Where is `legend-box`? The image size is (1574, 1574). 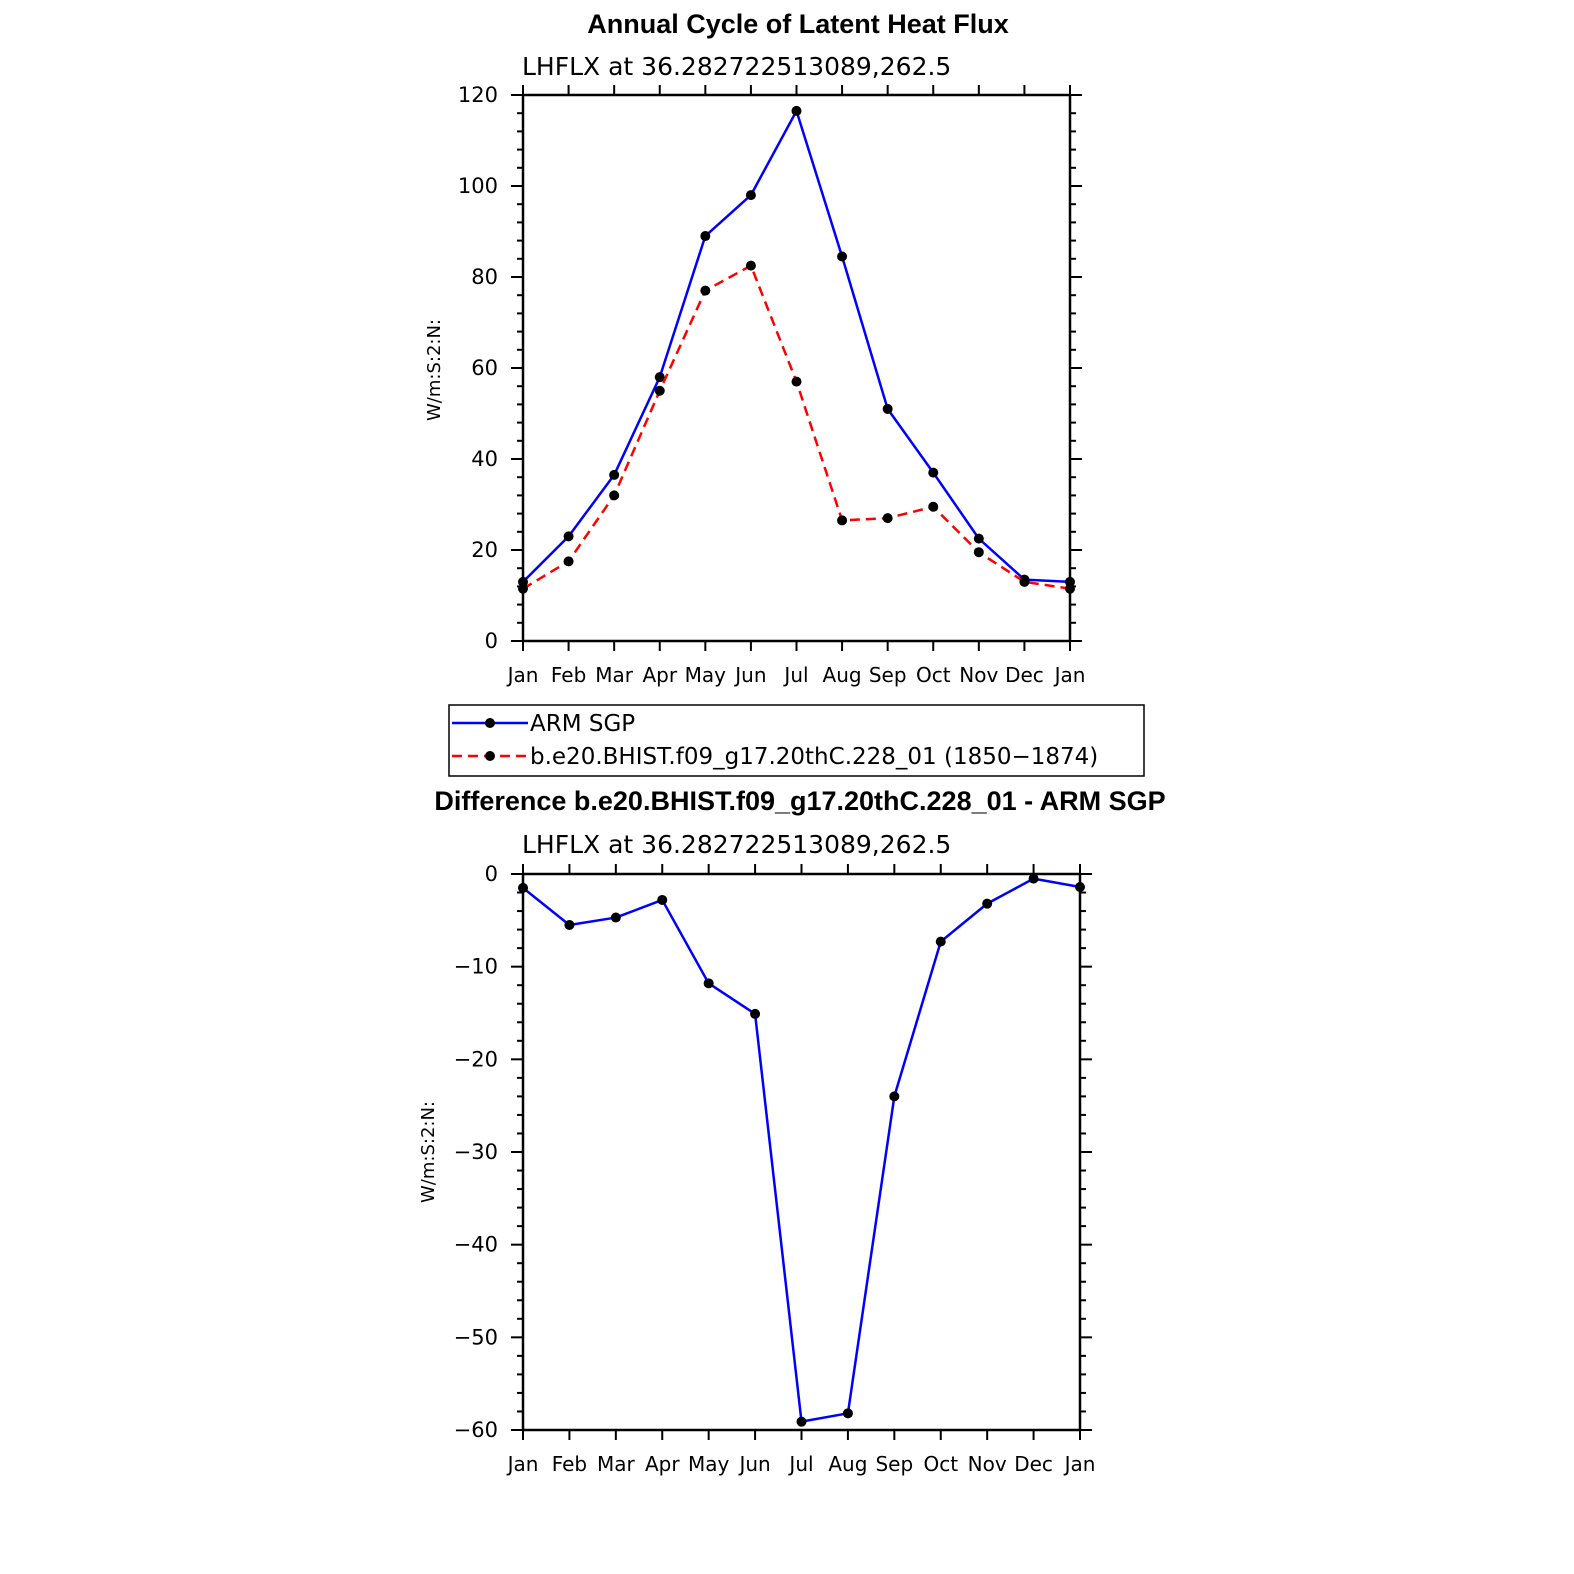 legend-box is located at coordinates (796, 740).